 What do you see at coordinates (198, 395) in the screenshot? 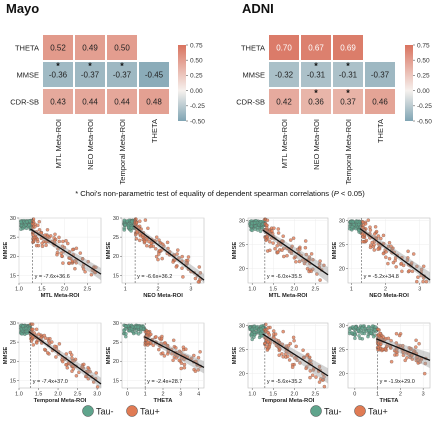
I see `x-tick-label: 4` at bounding box center [198, 395].